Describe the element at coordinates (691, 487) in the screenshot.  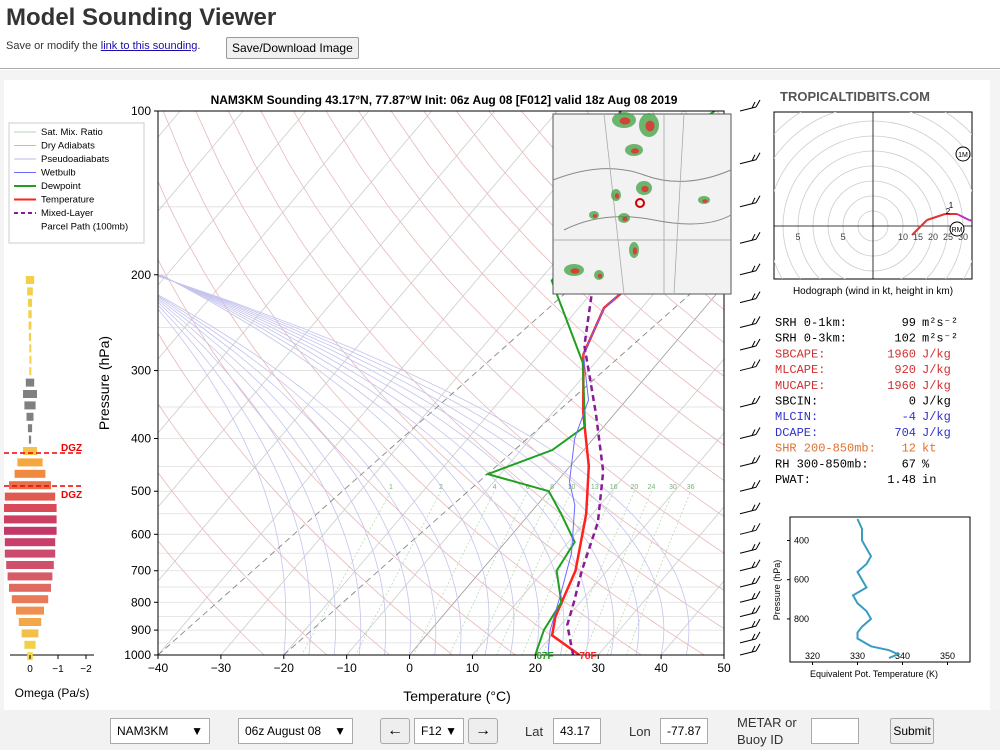
I see `mix-ratio-label: 36` at that location.